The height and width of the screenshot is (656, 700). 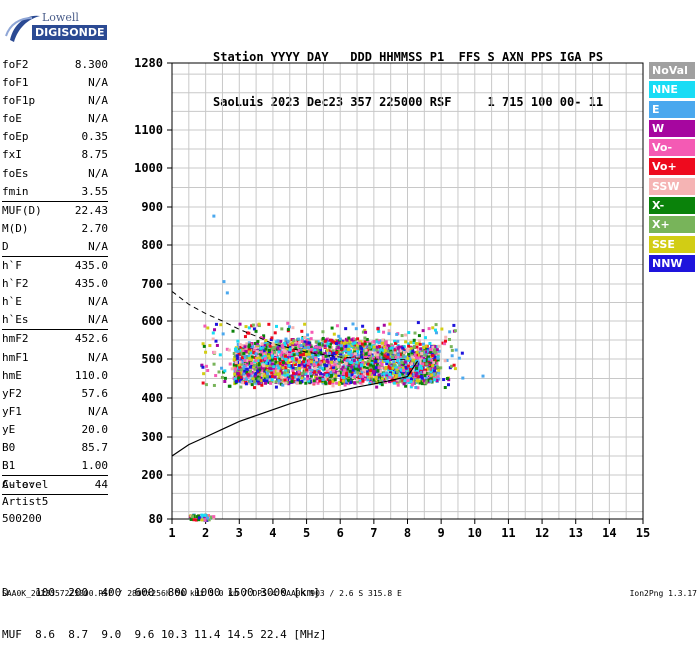 What do you see at coordinates (152, 475) in the screenshot?
I see `y-tick-label: 200` at bounding box center [152, 475].